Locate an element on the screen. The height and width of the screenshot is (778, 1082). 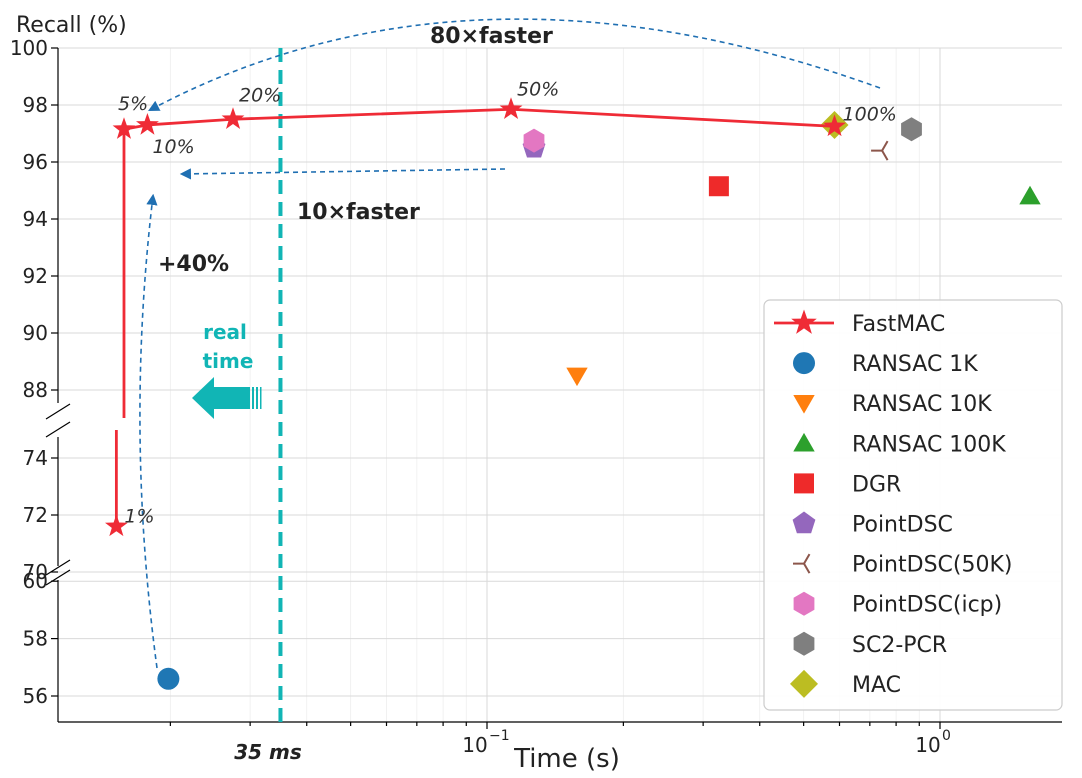
legend-fastmac-star-icon is located at coordinates (804, 321).